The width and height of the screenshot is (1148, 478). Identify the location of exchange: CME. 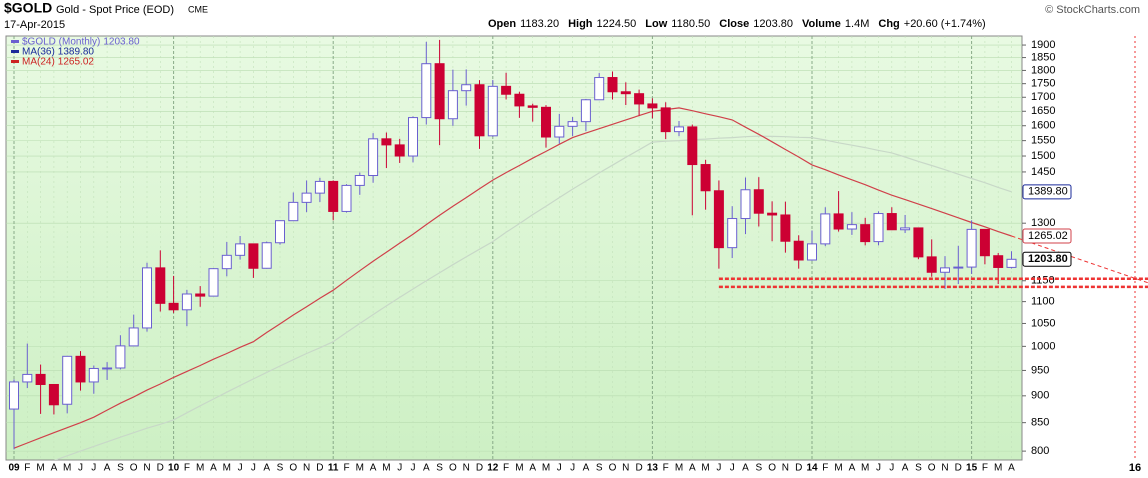
(198, 9).